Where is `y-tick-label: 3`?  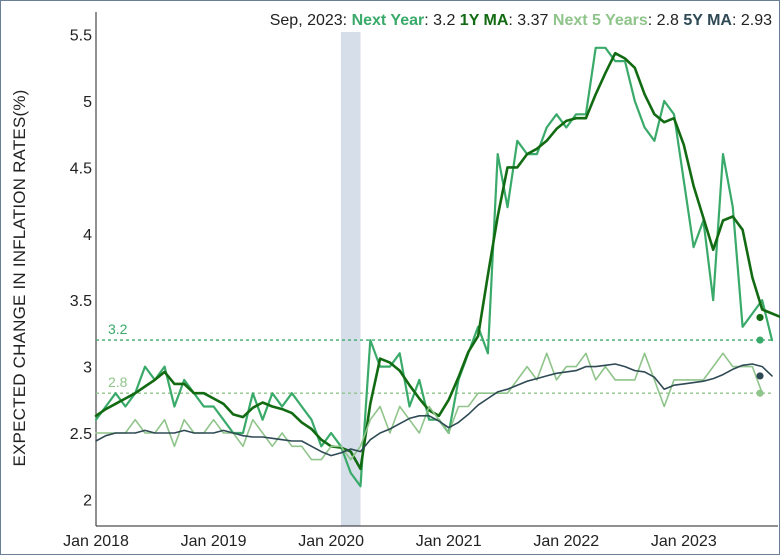 y-tick-label: 3 is located at coordinates (87, 368).